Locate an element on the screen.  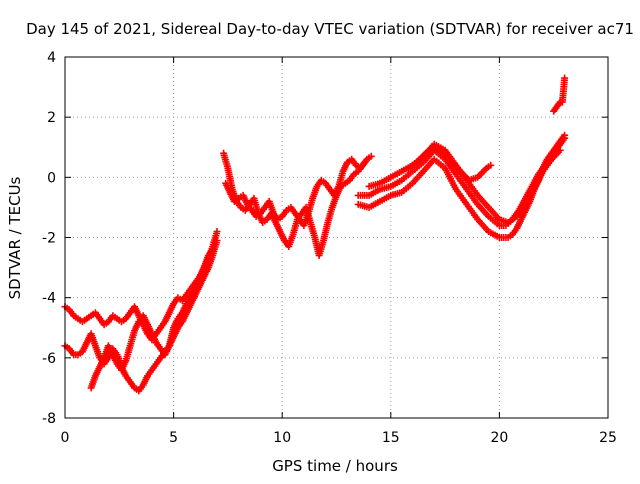
x-tick-label: 0 is located at coordinates (65, 438).